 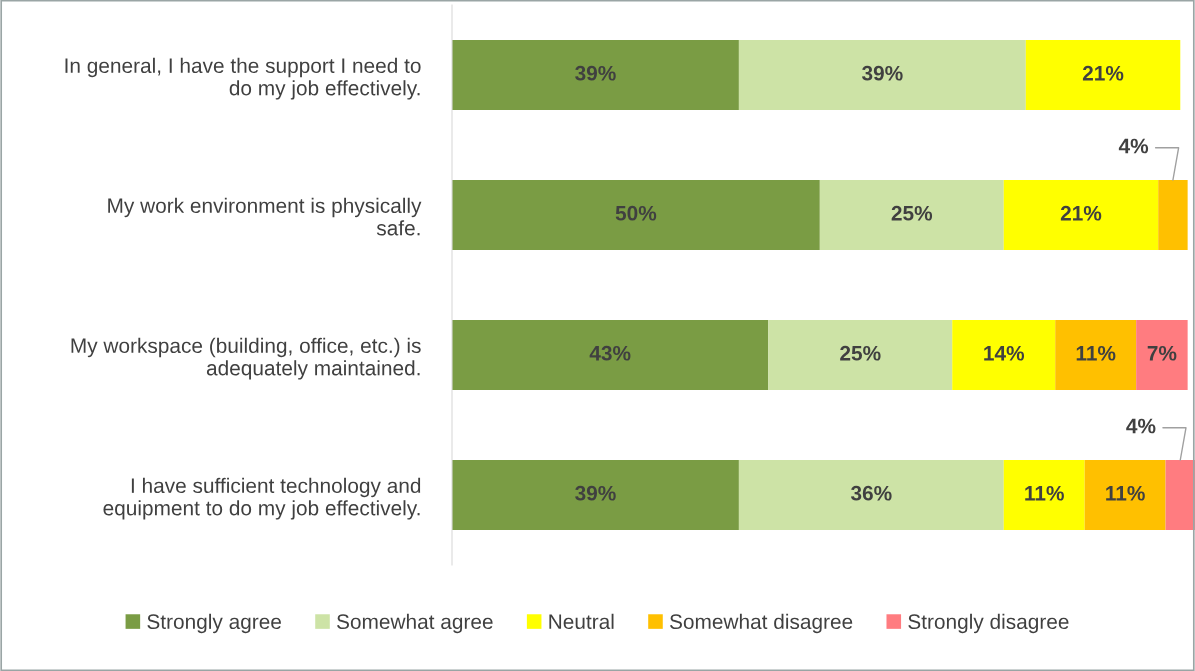 What do you see at coordinates (581, 621) in the screenshot?
I see `legend-label: Neutral` at bounding box center [581, 621].